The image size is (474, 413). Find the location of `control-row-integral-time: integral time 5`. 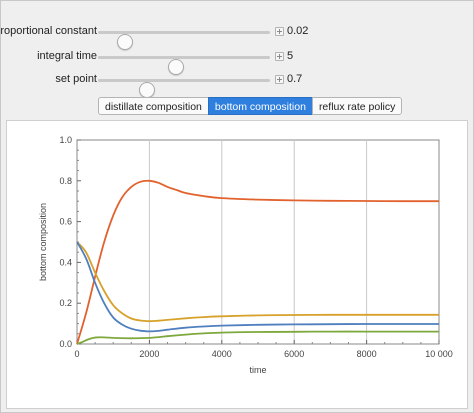

control-row-integral-time: integral time 5 is located at coordinates (237, 61).